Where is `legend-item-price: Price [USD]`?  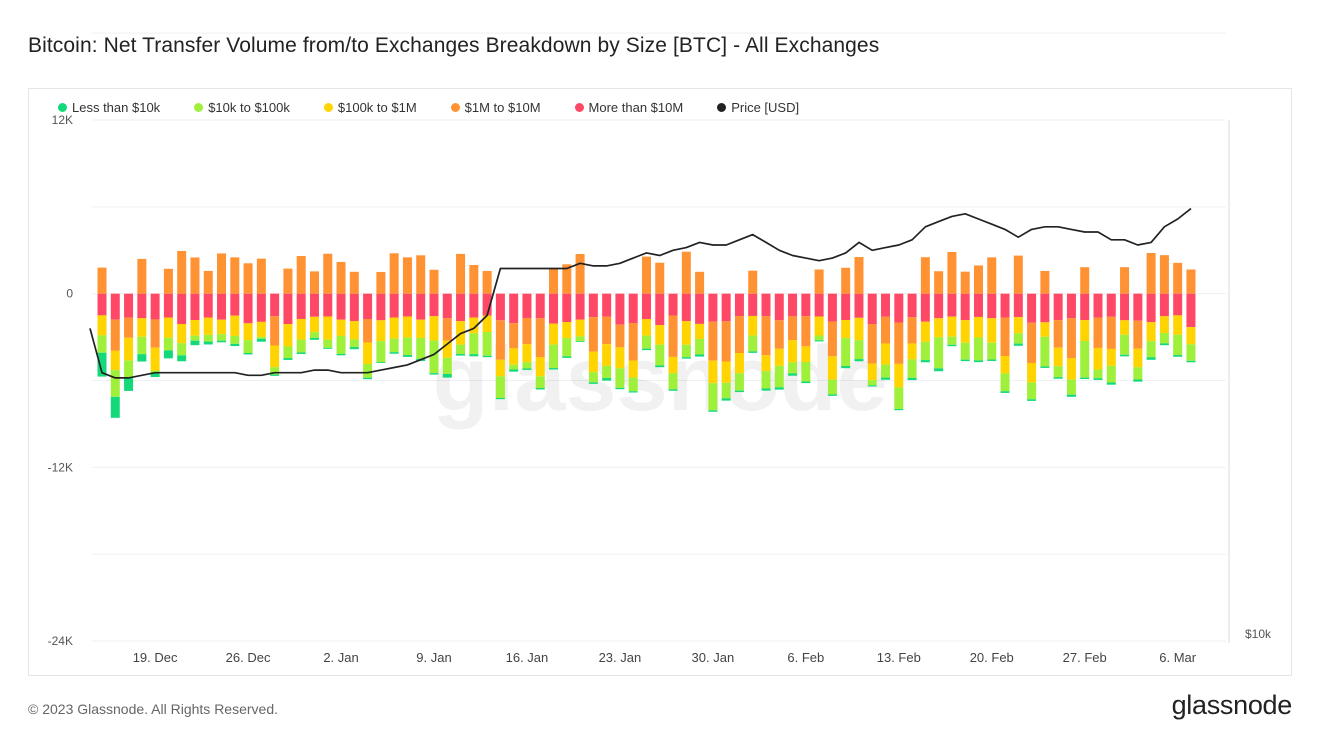
legend-item-price: Price [USD] is located at coordinates (758, 107).